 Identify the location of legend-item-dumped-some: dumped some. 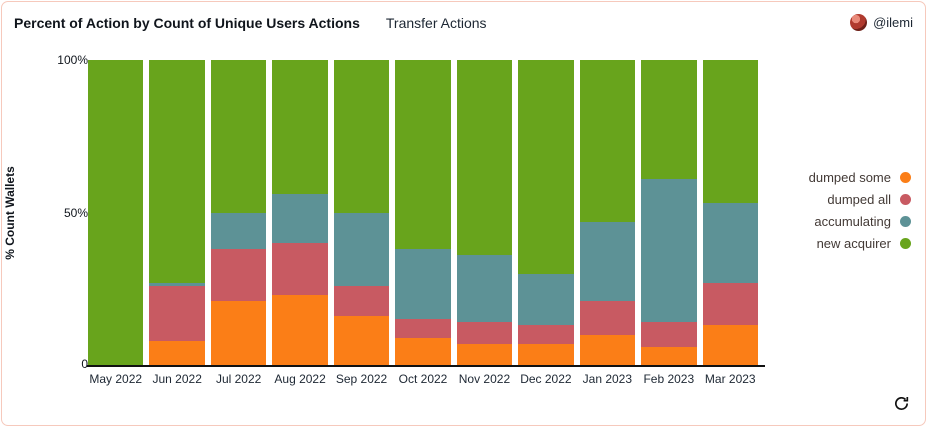
(860, 177).